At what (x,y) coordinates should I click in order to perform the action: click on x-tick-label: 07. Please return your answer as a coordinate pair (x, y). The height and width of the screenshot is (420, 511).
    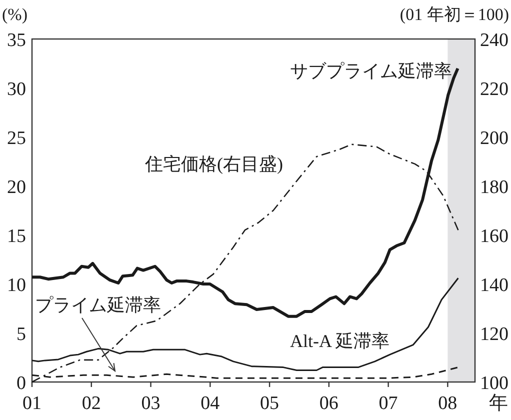
    Looking at the image, I should click on (388, 403).